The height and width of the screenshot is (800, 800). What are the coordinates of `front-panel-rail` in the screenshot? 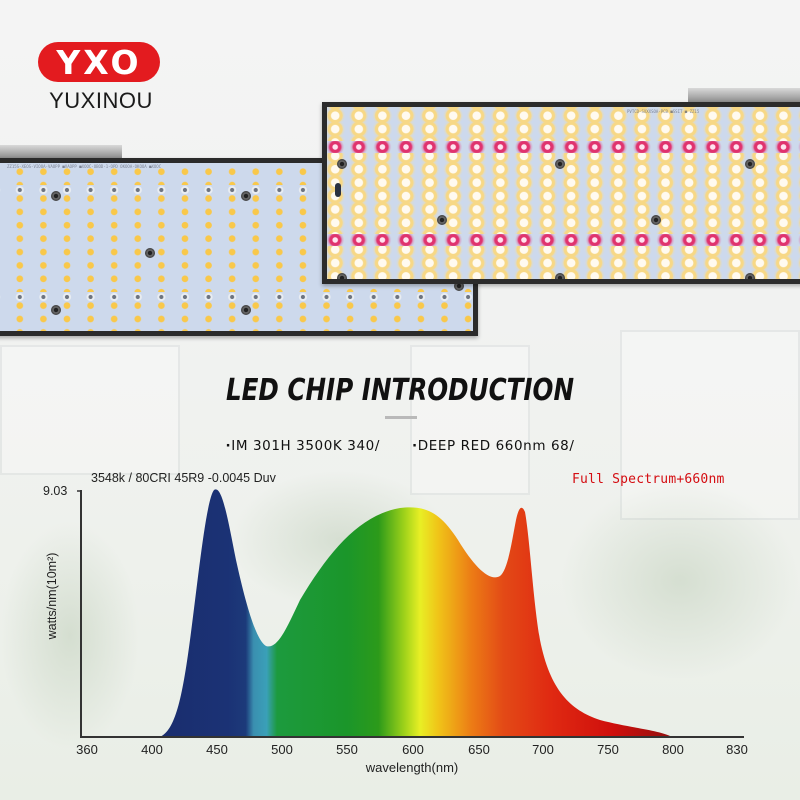 It's located at (744, 95).